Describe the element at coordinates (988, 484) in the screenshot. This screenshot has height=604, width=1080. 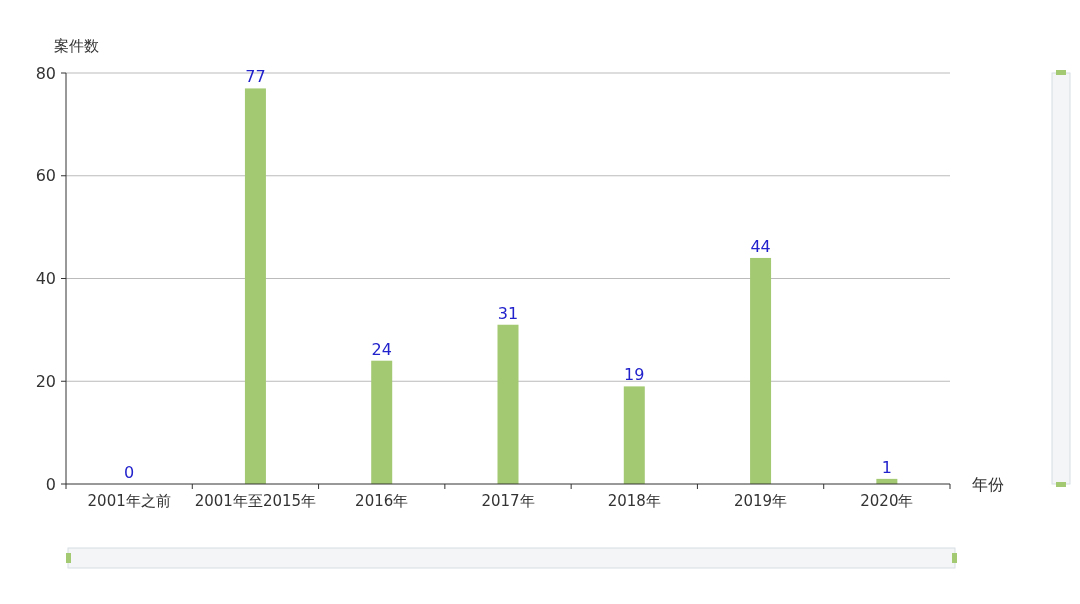
I see `x-axis-title: 年份` at that location.